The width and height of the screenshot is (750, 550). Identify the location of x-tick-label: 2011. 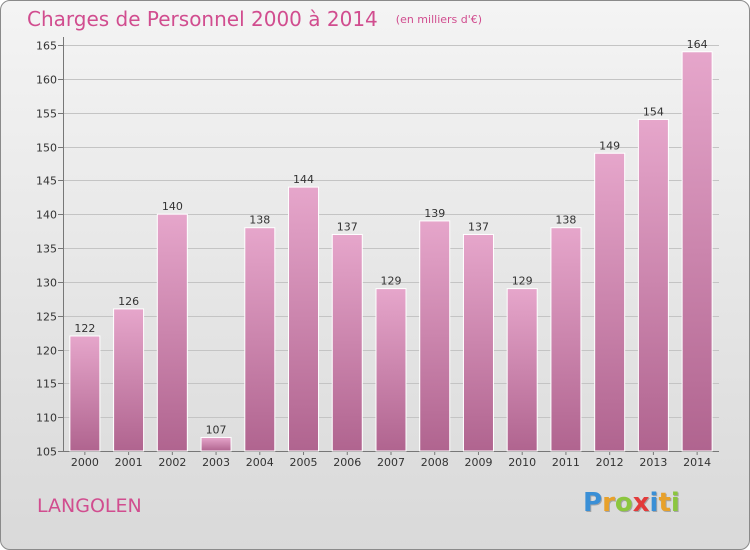
(566, 462).